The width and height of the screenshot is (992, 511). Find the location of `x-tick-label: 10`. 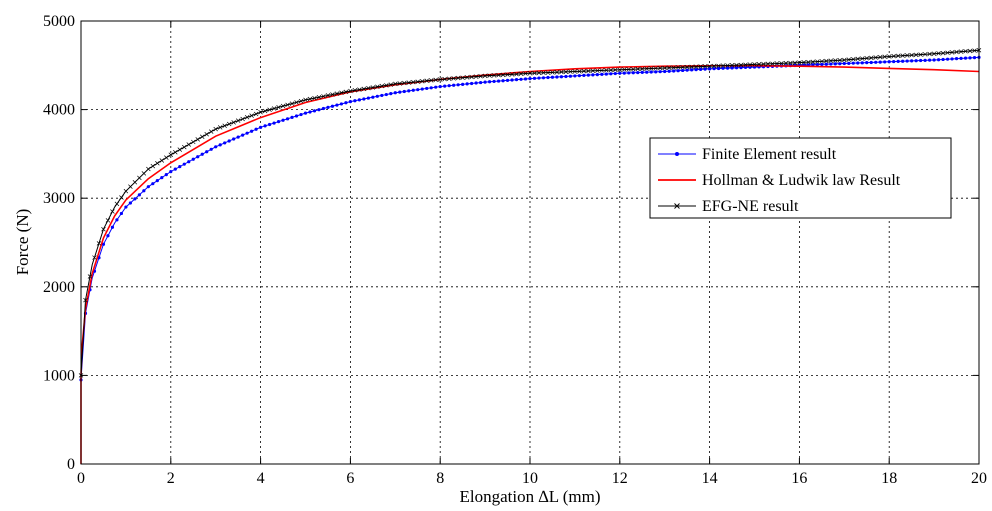

x-tick-label: 10 is located at coordinates (530, 478).